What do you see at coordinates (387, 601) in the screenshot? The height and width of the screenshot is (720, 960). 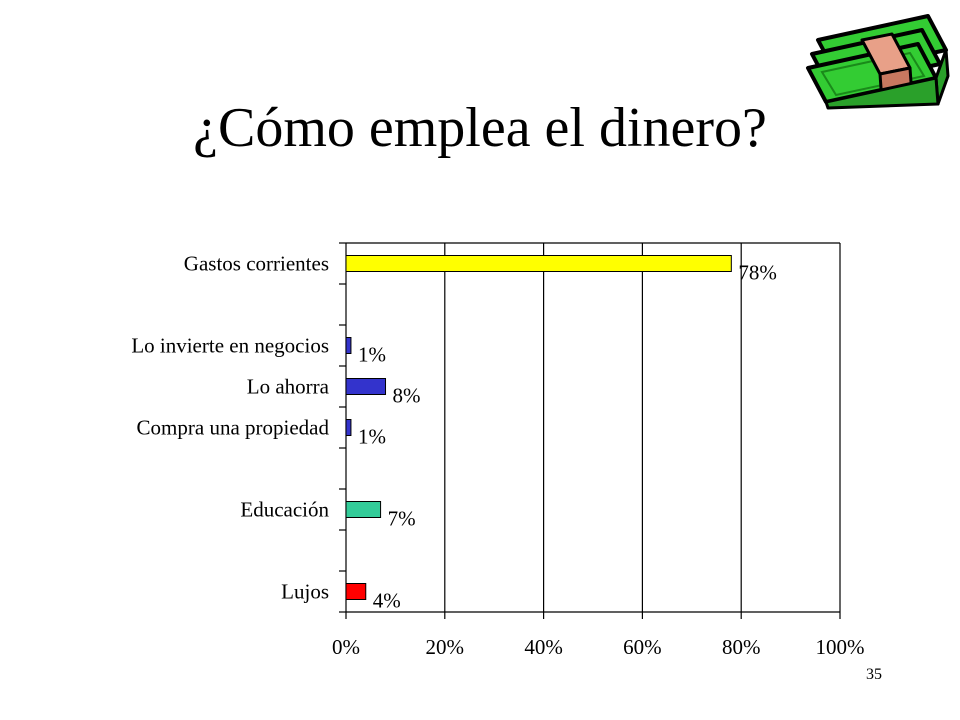 I see `data-label: 4%` at bounding box center [387, 601].